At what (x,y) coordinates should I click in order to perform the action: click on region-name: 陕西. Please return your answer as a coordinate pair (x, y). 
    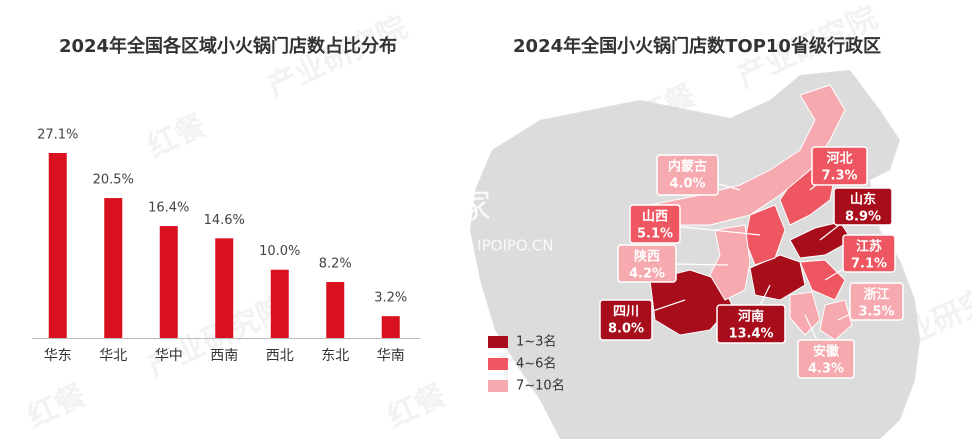
    Looking at the image, I should click on (647, 257).